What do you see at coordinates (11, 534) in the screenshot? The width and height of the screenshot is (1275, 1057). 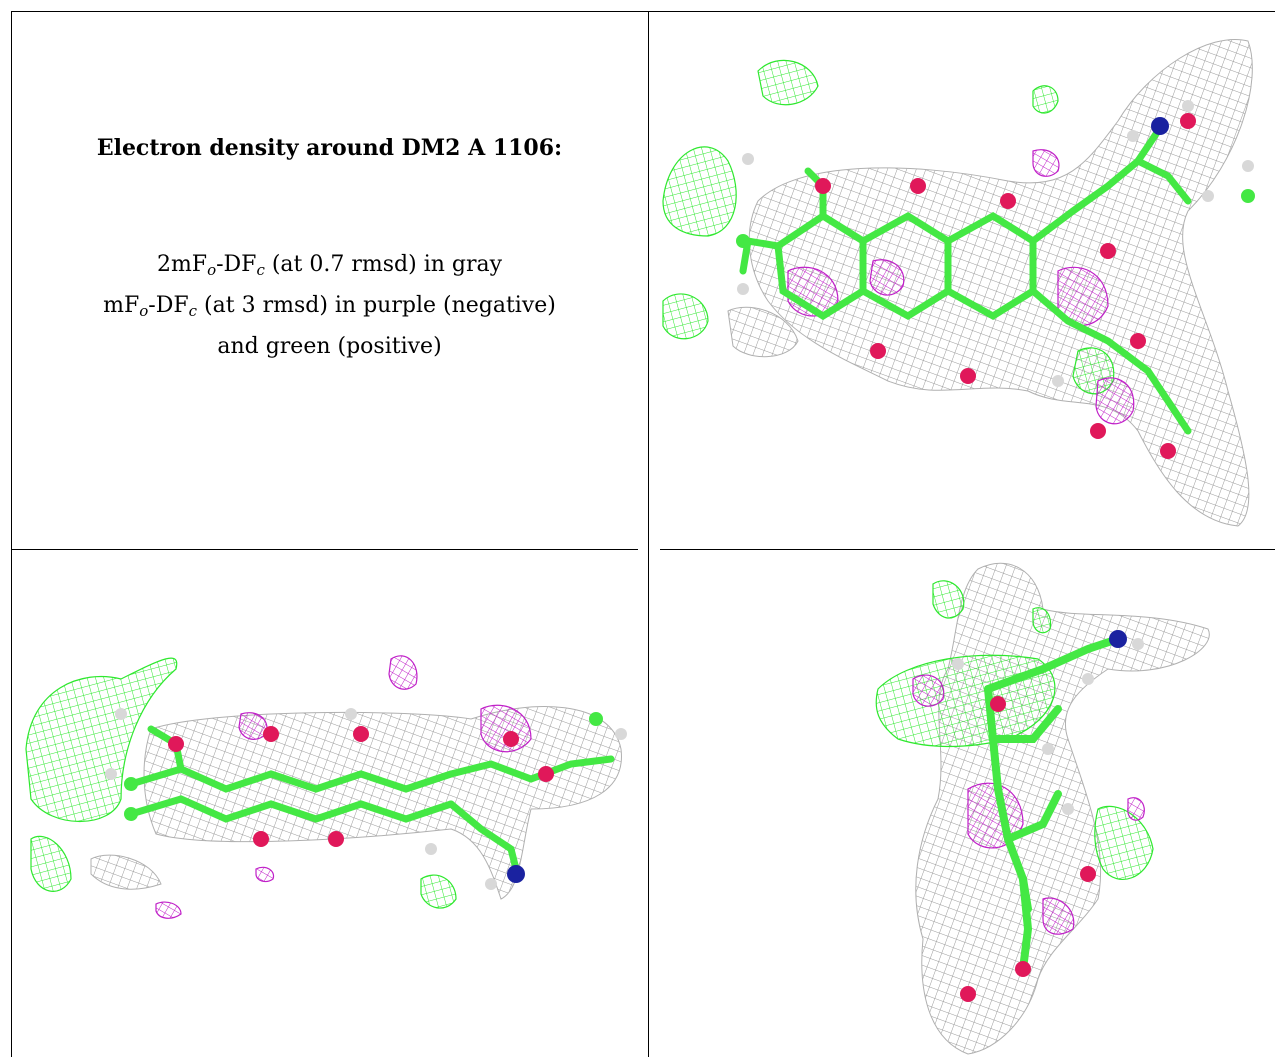 I see `rule-left` at bounding box center [11, 534].